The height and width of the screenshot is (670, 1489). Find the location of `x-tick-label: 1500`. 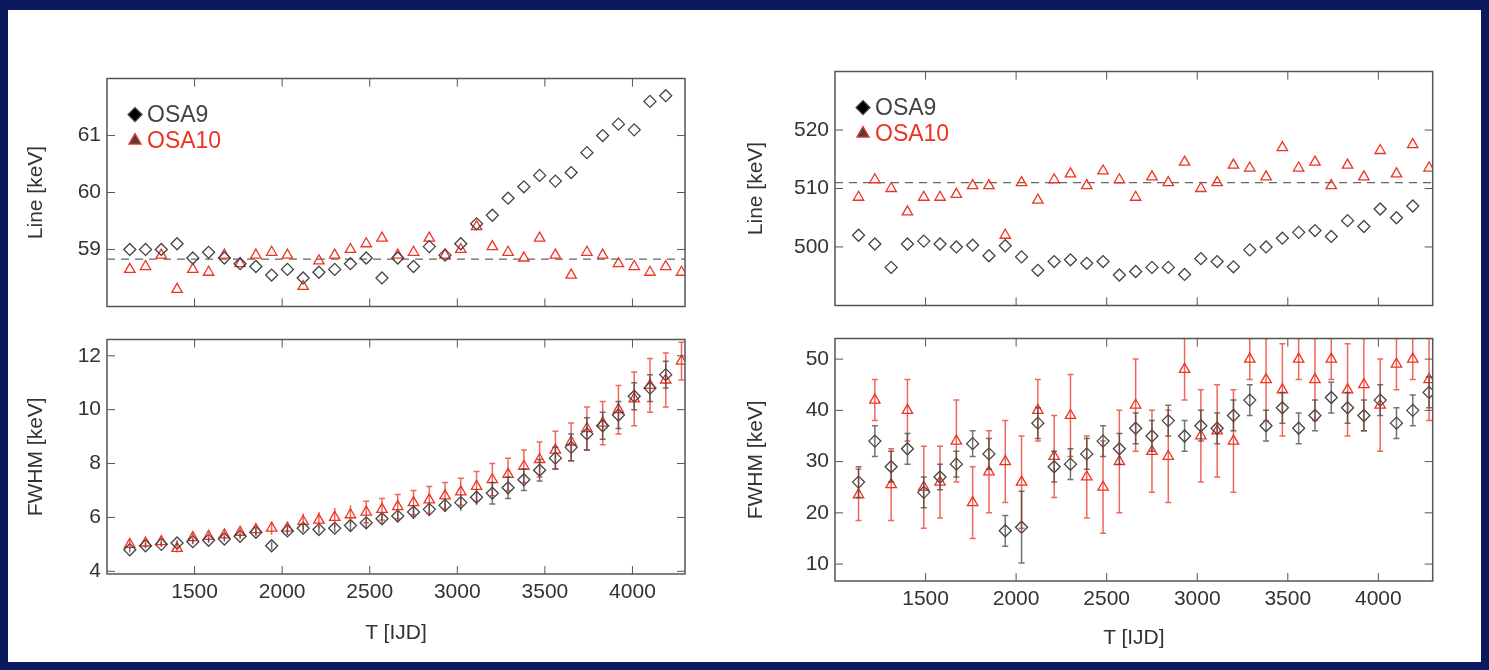

x-tick-label: 1500 is located at coordinates (925, 598).